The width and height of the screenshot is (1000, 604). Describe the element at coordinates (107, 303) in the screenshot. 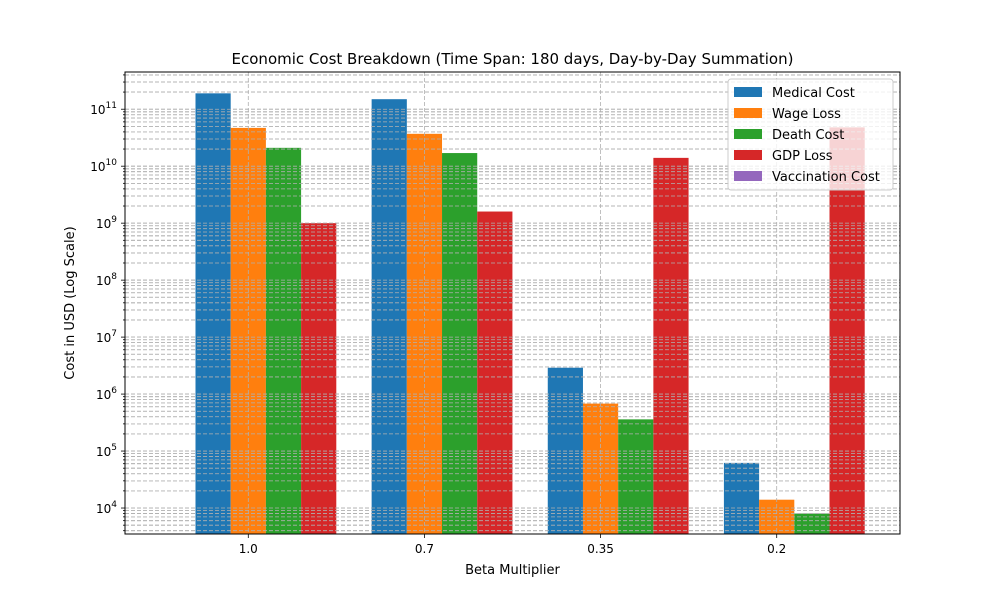

I see `y-axis-ticks: 10⁴ 10⁵ 10⁶ 10⁷ 10⁸ 10⁹ 10¹⁰ 10¹¹` at that location.